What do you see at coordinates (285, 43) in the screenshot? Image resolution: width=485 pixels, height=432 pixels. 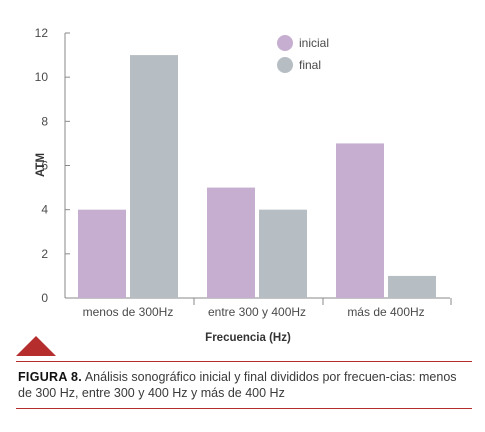 I see `legend-swatch-inicial` at bounding box center [285, 43].